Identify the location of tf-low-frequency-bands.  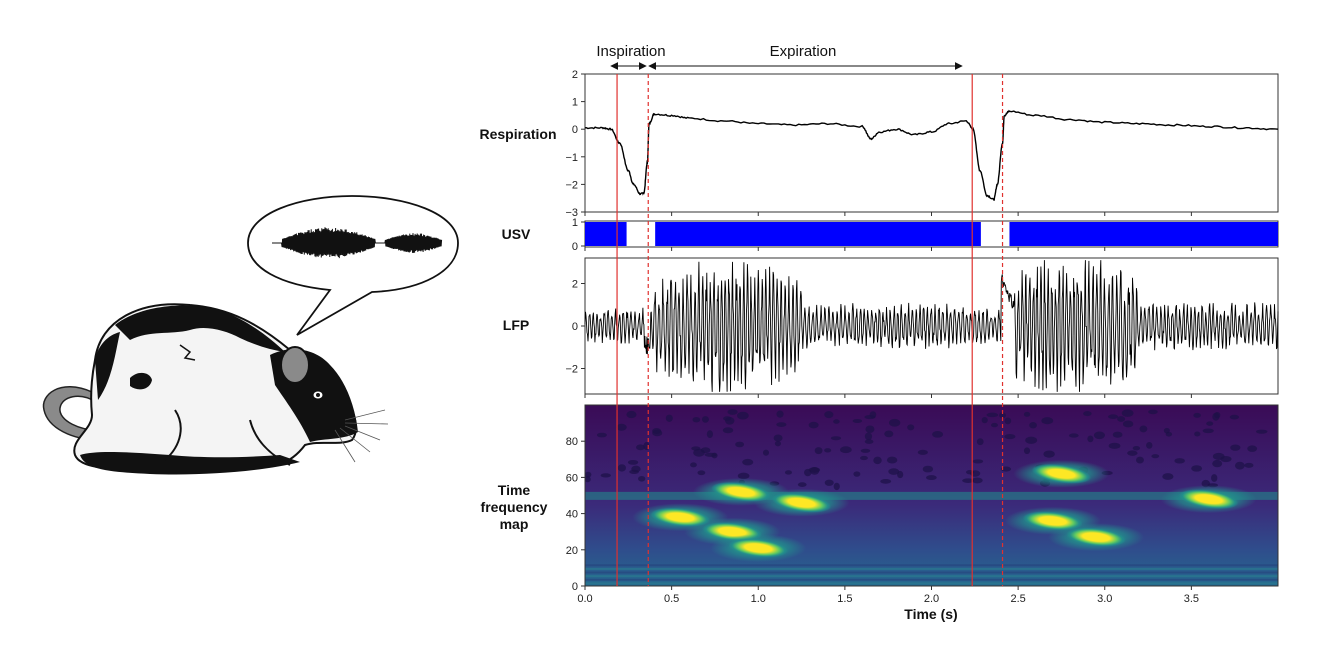
(931, 538).